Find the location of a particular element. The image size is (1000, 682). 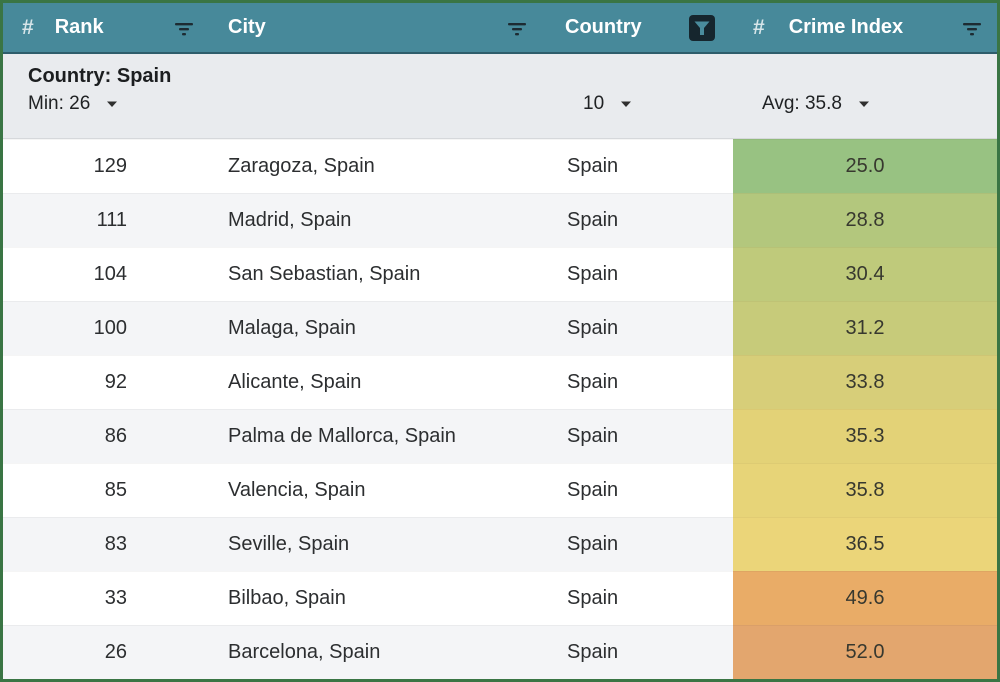

table-row: 100 Malaga, Spain Spain 31.2 is located at coordinates (500, 328).